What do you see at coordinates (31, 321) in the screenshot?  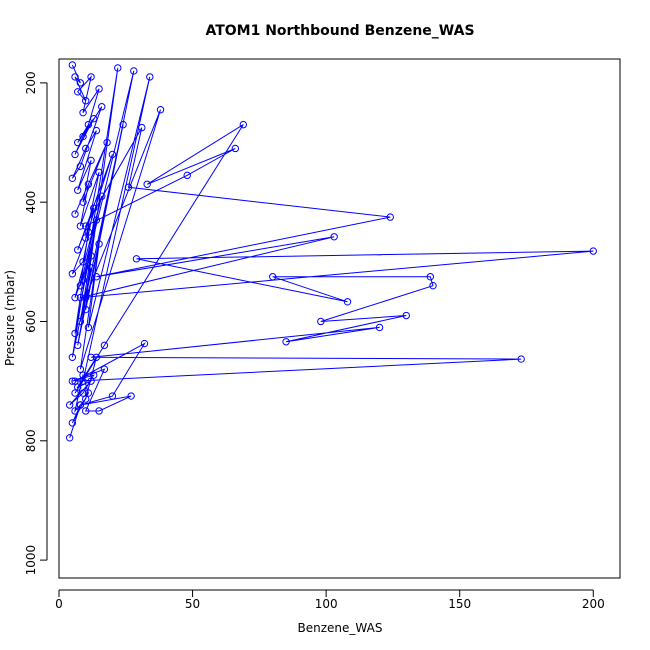 I see `y-tick-label: 600` at bounding box center [31, 321].